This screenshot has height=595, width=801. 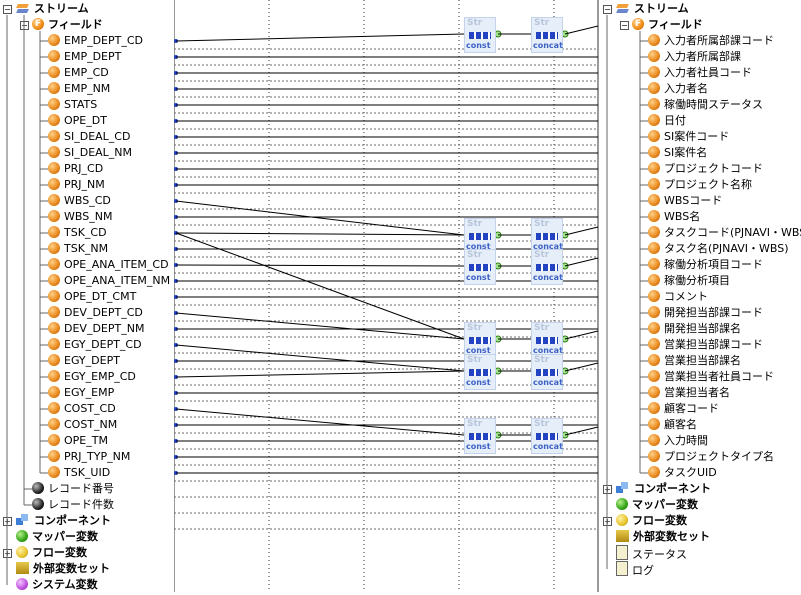 What do you see at coordinates (651, 521) in the screenshot?
I see `target-bottom-item: フロー変数` at bounding box center [651, 521].